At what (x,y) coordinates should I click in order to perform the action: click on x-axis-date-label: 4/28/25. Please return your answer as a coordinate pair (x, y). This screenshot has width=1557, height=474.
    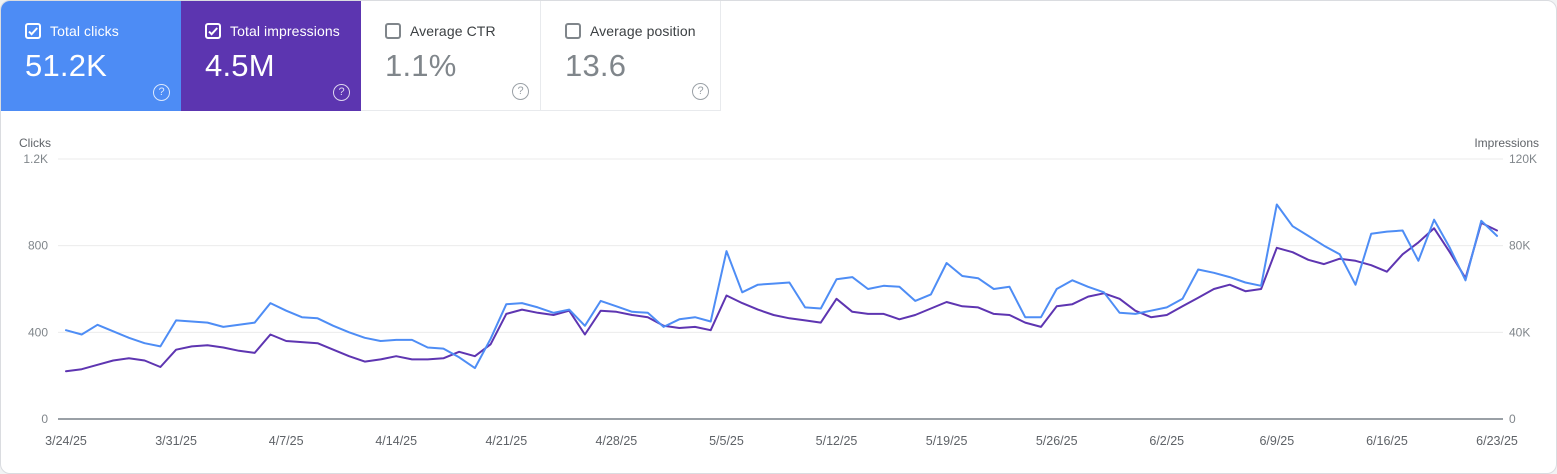
    Looking at the image, I should click on (617, 441).